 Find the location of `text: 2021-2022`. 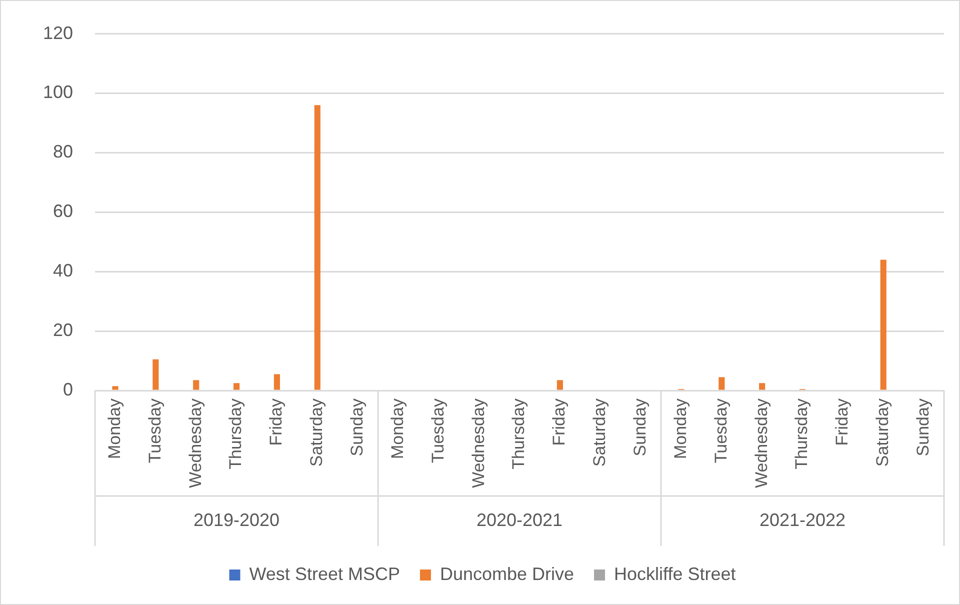

text: 2021-2022 is located at coordinates (802, 520).